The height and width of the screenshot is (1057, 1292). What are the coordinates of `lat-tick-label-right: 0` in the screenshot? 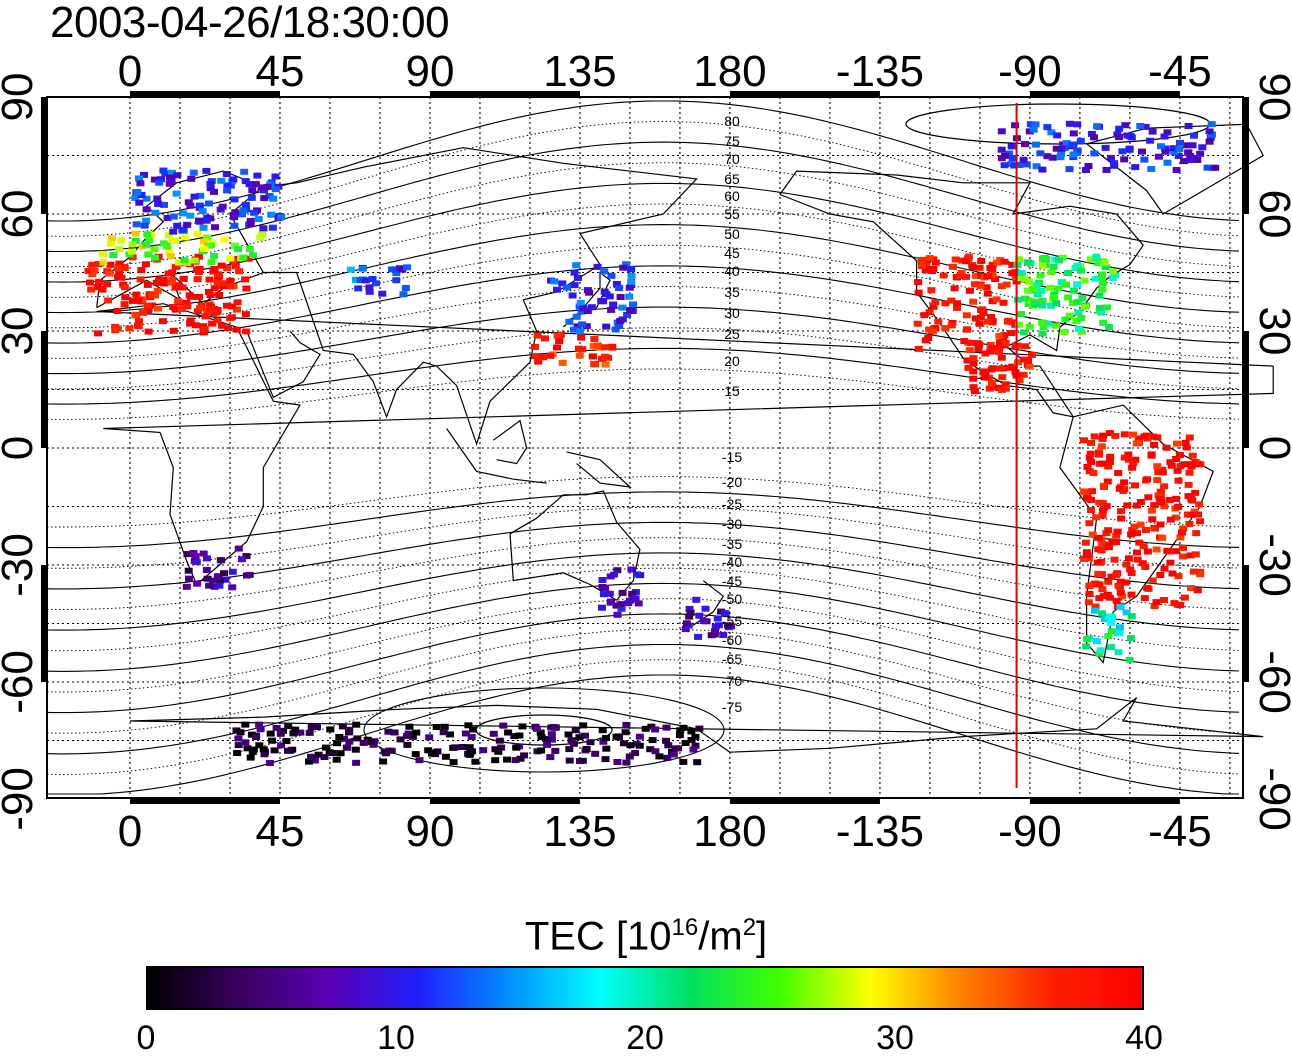 It's located at (1271, 448).